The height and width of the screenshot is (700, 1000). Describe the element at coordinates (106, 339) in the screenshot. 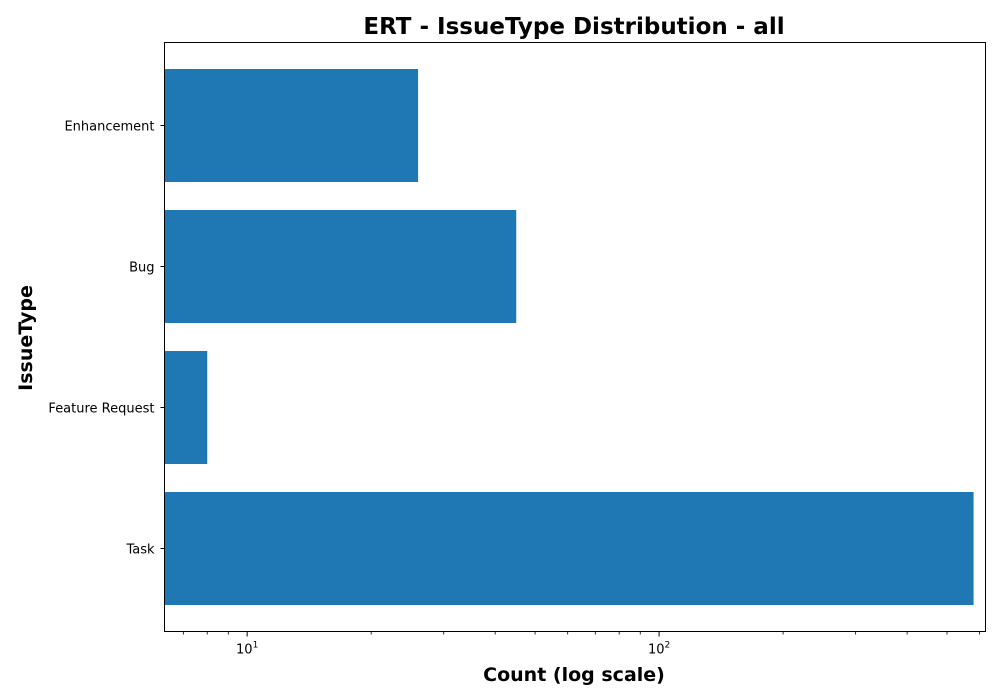

I see `y-axis-ticks: Enhancement Bug Feature Request Task` at that location.